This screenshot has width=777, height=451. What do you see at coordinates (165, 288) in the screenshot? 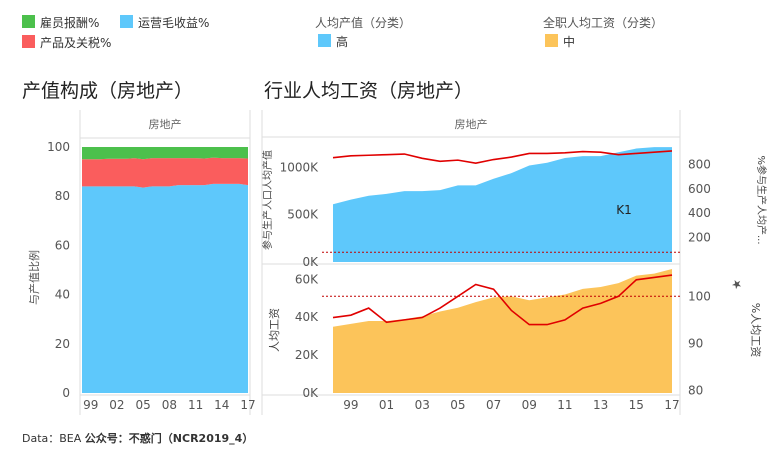
I see `area-operating-surplus` at bounding box center [165, 288].